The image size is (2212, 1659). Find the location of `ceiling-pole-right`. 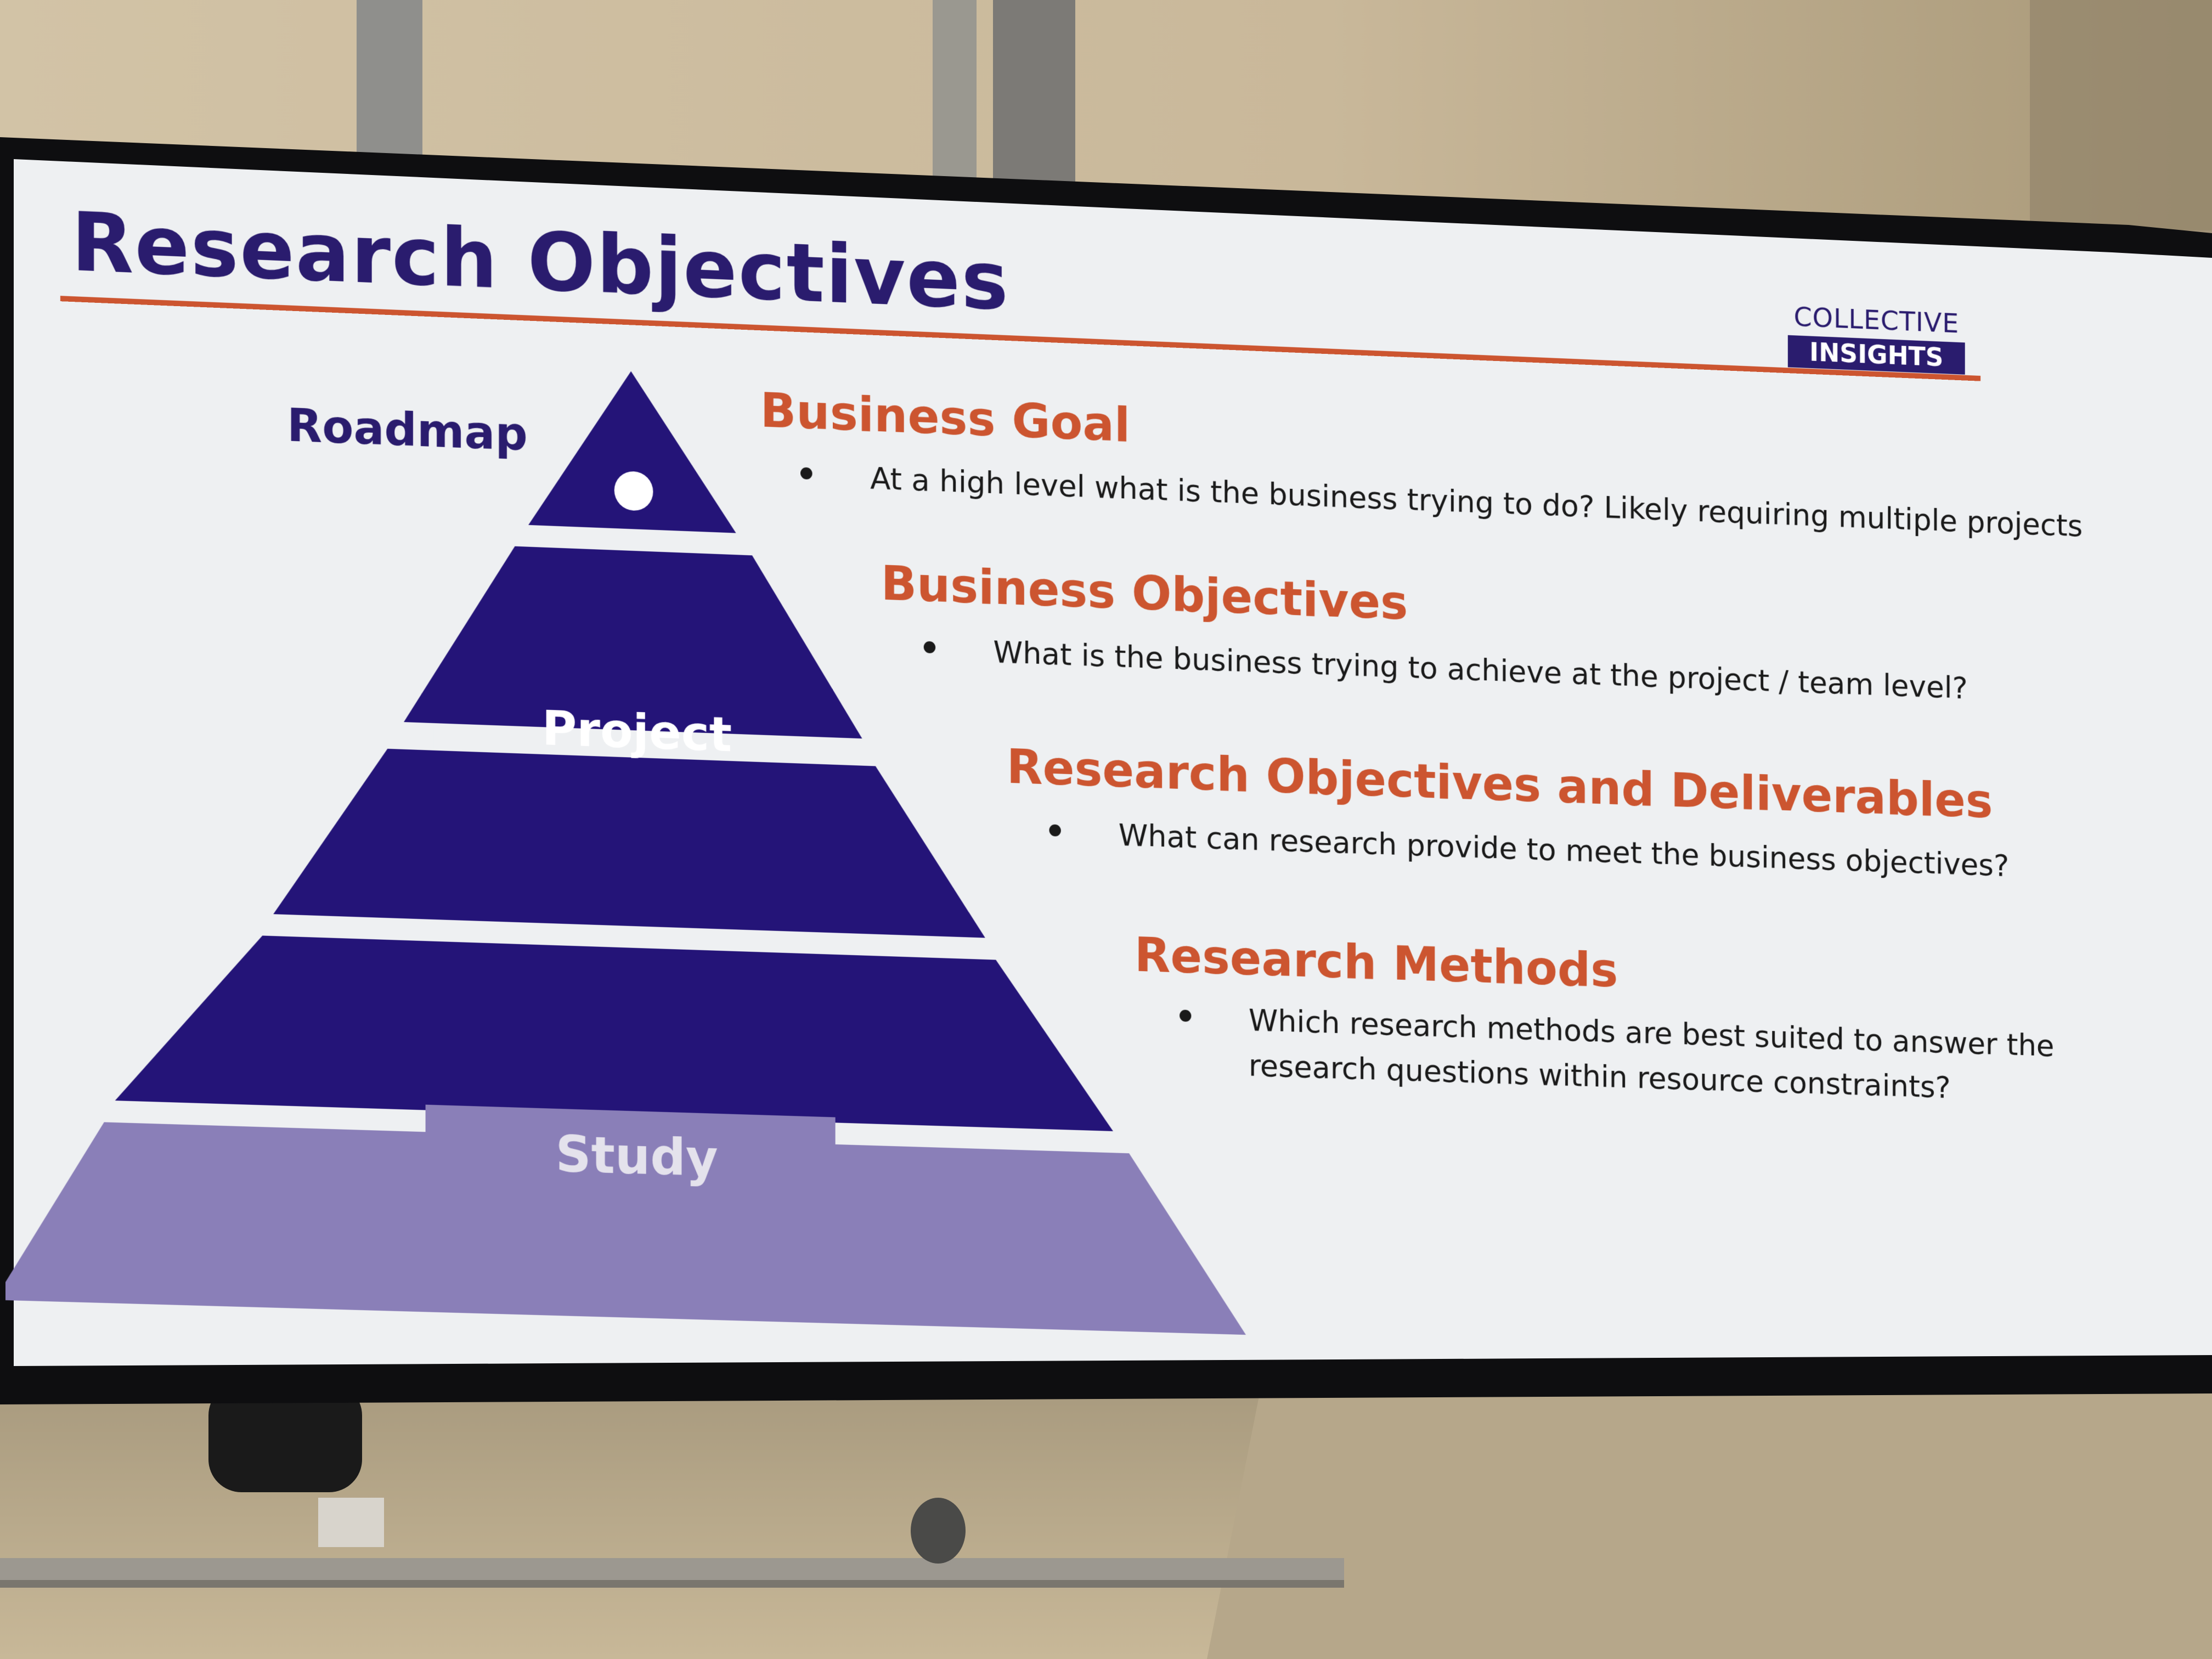

ceiling-pole-right is located at coordinates (1034, 93).